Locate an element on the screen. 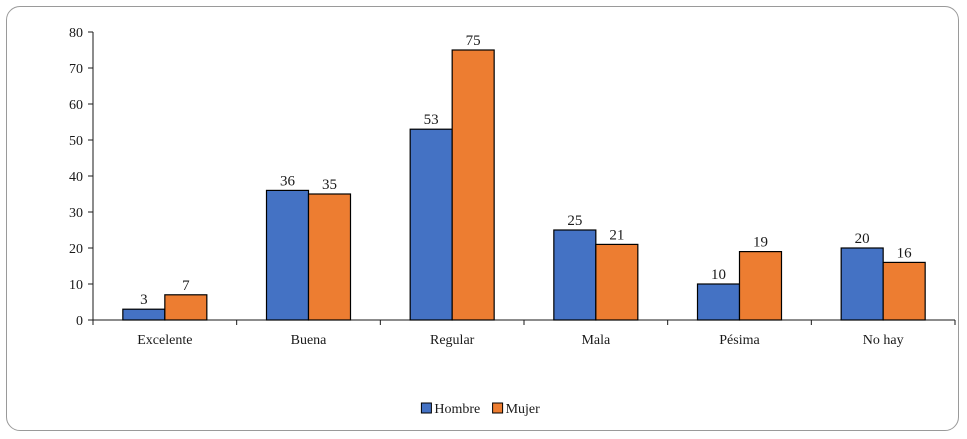 Image resolution: width=967 pixels, height=439 pixels. bar-mujer-buena is located at coordinates (329, 257).